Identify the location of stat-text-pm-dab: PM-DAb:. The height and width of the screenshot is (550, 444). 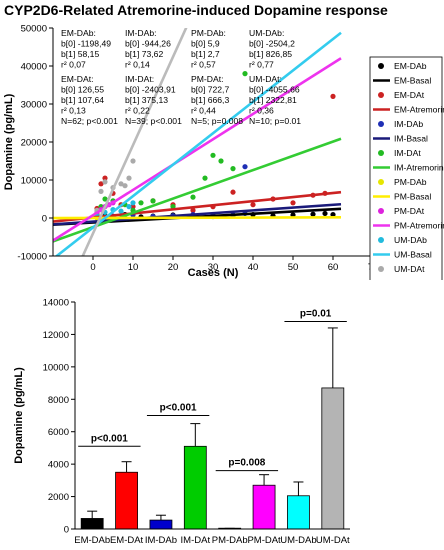
(208, 33).